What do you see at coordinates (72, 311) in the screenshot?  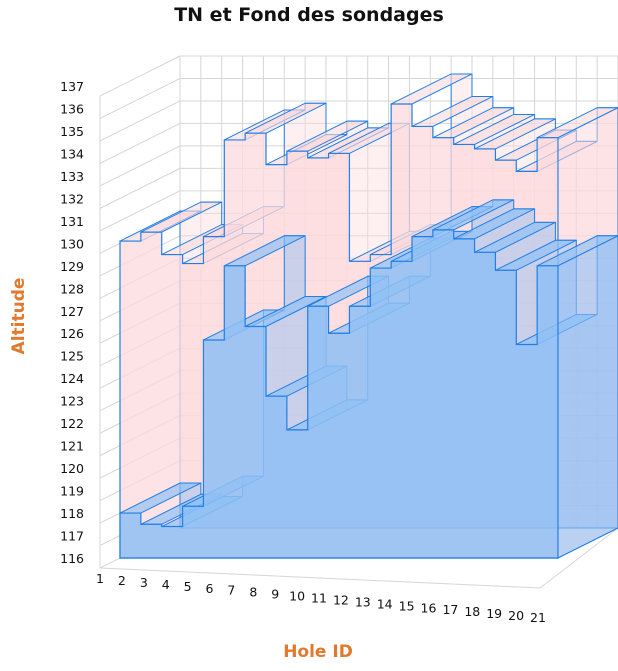 I see `y-tick-label: 127` at bounding box center [72, 311].